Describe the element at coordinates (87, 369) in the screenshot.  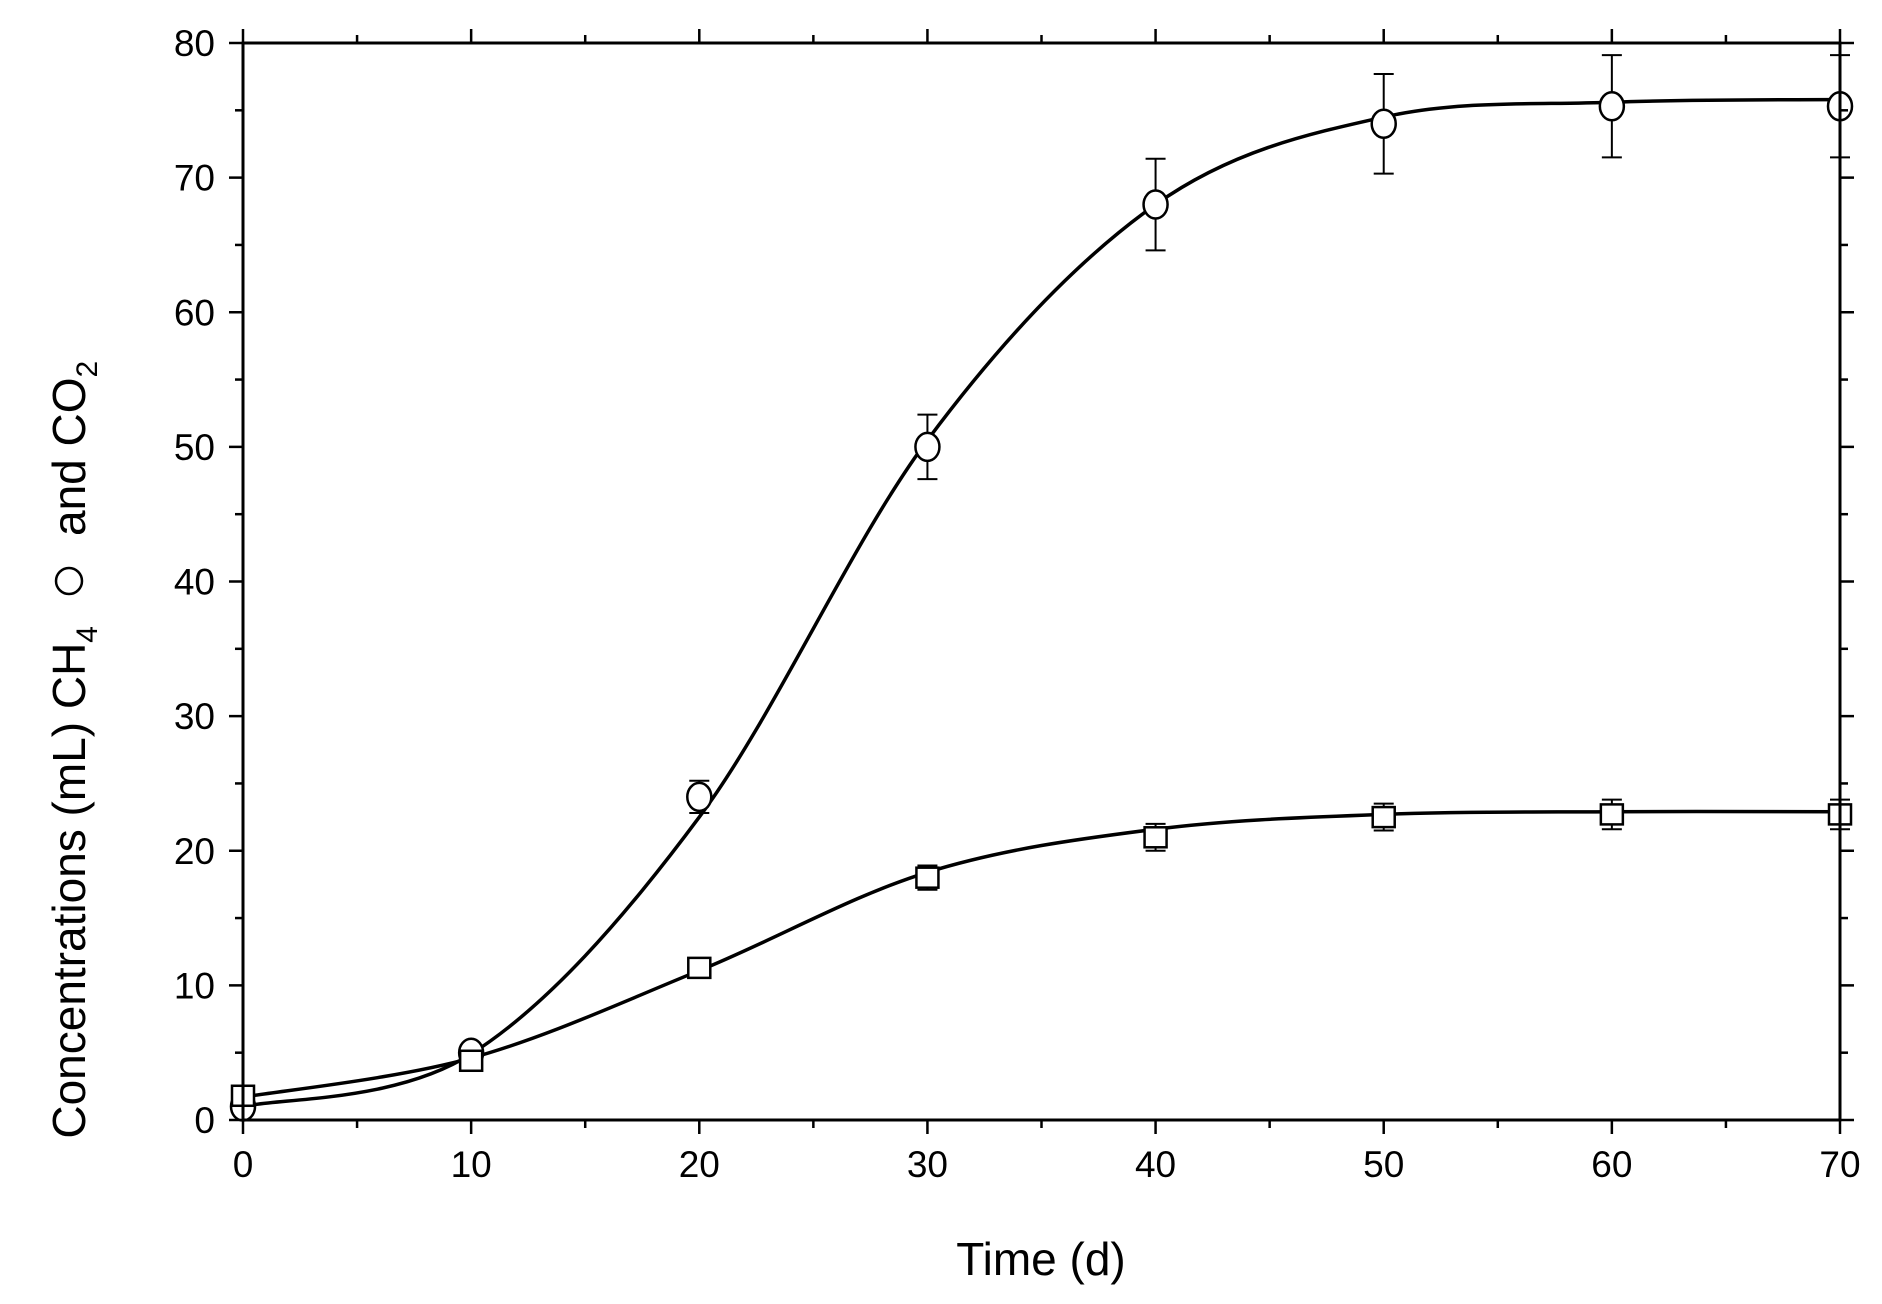
I see `y-axis-title-part2-sub: 2` at that location.